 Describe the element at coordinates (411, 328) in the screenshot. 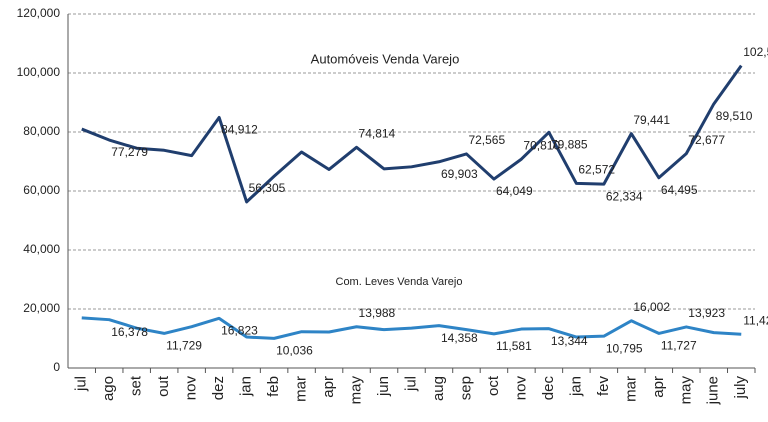

I see `series-line` at that location.